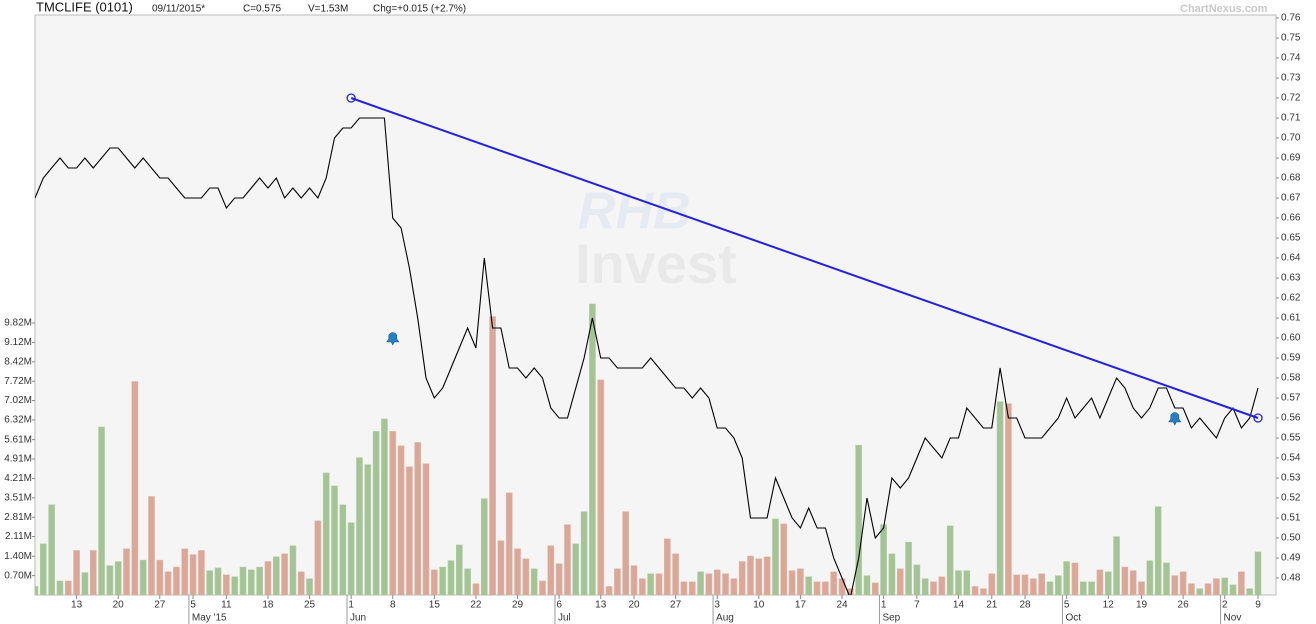  I want to click on y-tick-label: 0.53, so click(1291, 478).